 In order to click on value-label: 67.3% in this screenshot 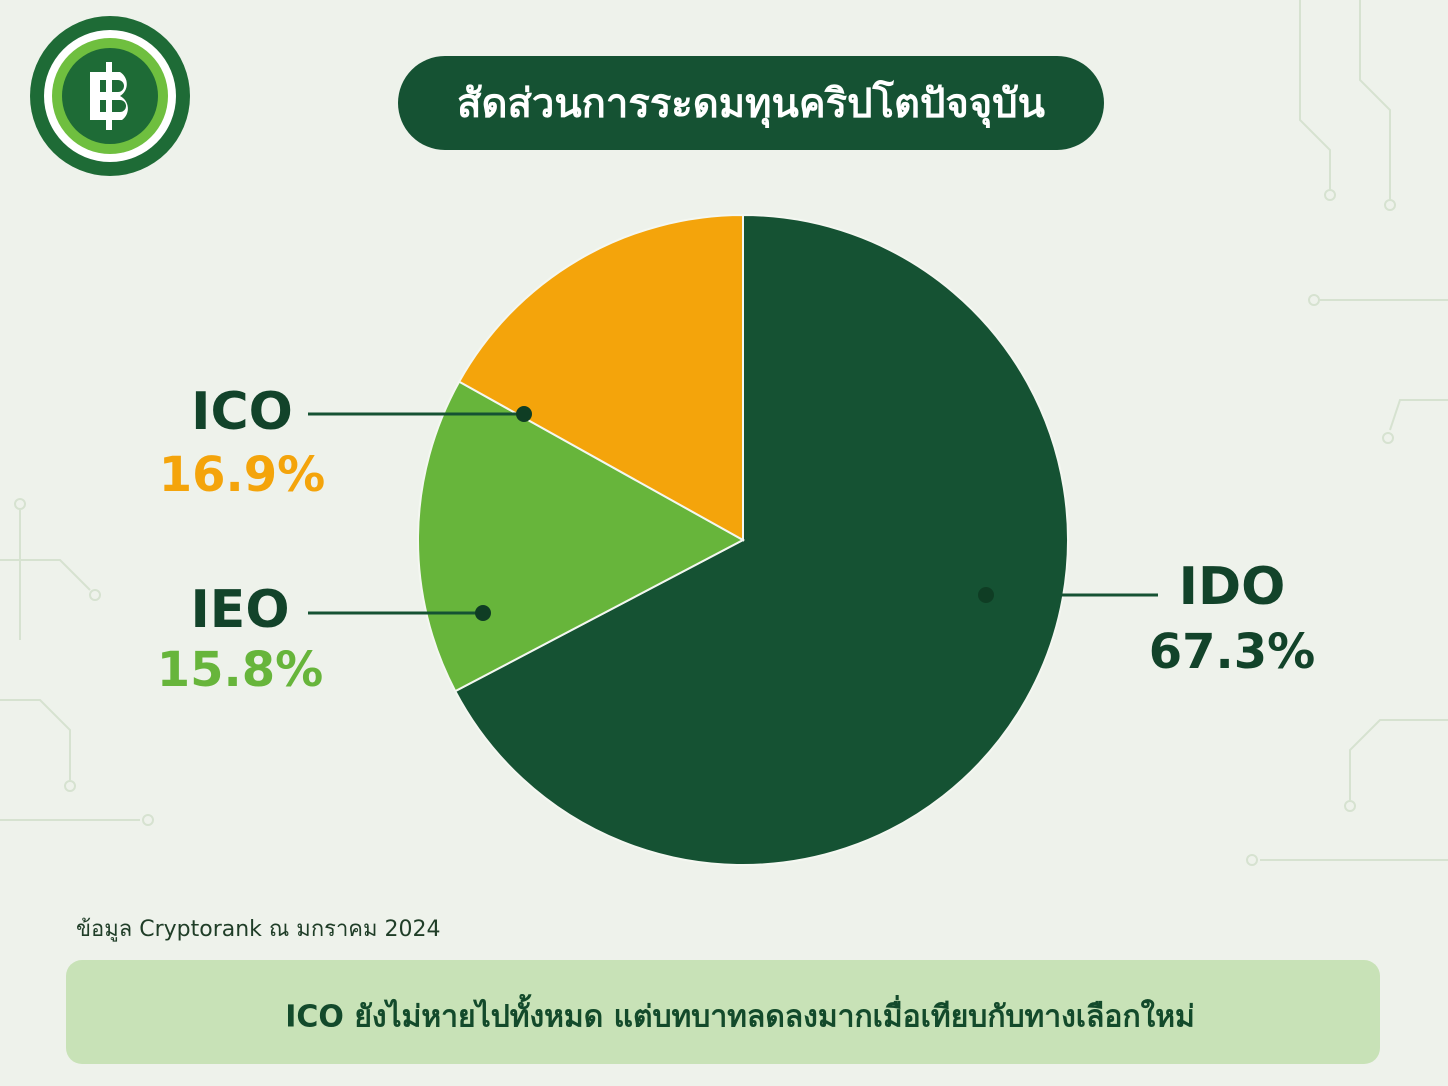, I will do `click(1232, 652)`.